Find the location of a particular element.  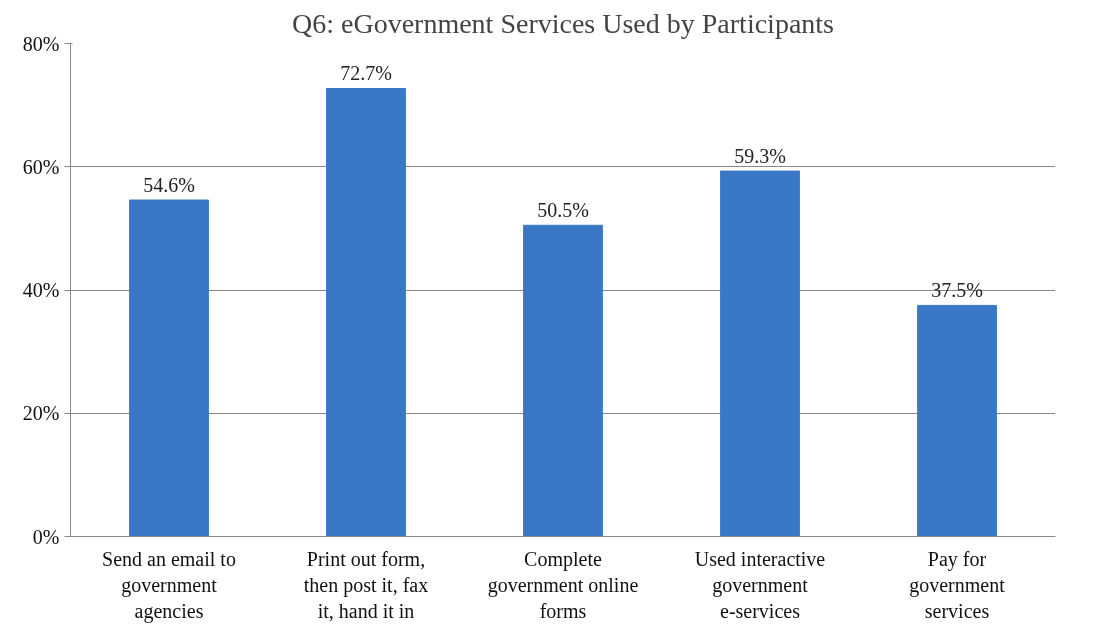

data-label: 54.6% is located at coordinates (169, 185).